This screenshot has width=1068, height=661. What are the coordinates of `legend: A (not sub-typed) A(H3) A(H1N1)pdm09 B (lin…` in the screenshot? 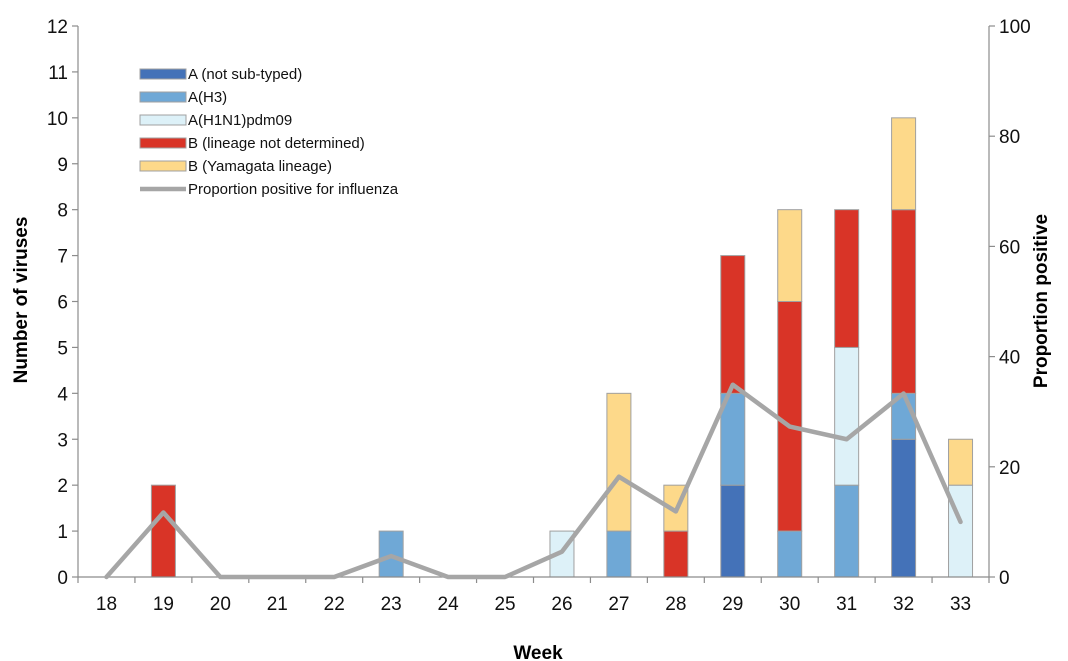 It's located at (269, 132).